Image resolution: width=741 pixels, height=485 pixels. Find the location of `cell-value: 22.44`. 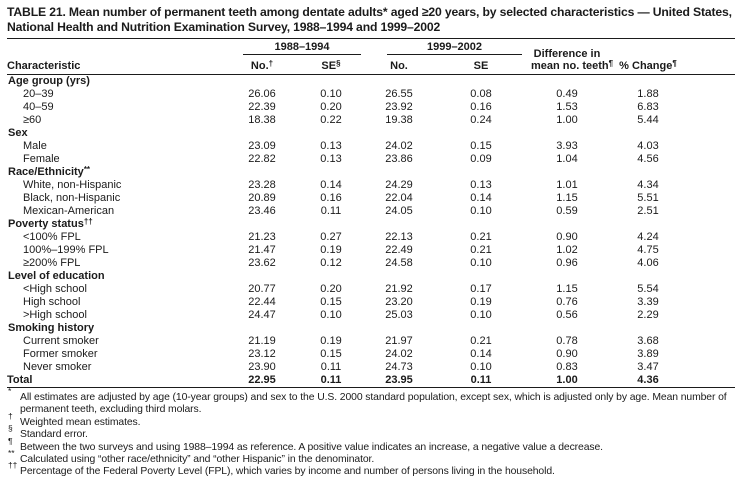

cell-value: 22.44 is located at coordinates (262, 302).